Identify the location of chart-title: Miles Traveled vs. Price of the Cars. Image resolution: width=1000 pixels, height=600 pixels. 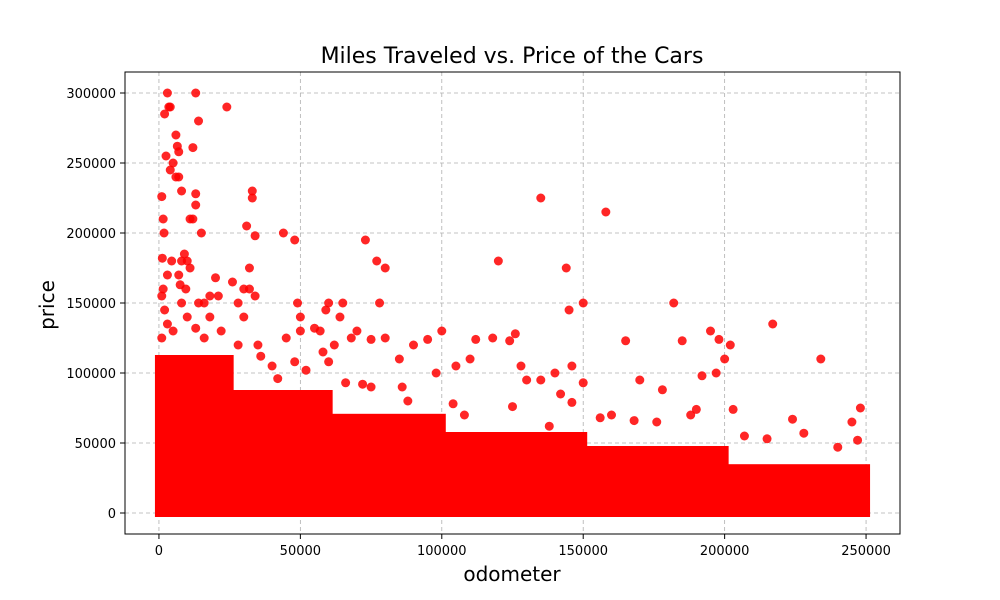
(512, 56).